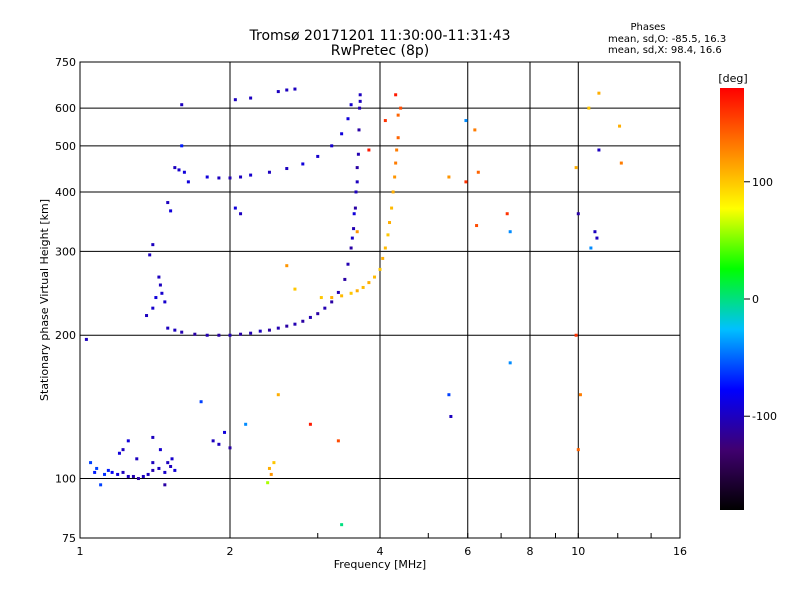 The height and width of the screenshot is (600, 800). Describe the element at coordinates (764, 416) in the screenshot. I see `colorbar-tick-label: -100` at that location.